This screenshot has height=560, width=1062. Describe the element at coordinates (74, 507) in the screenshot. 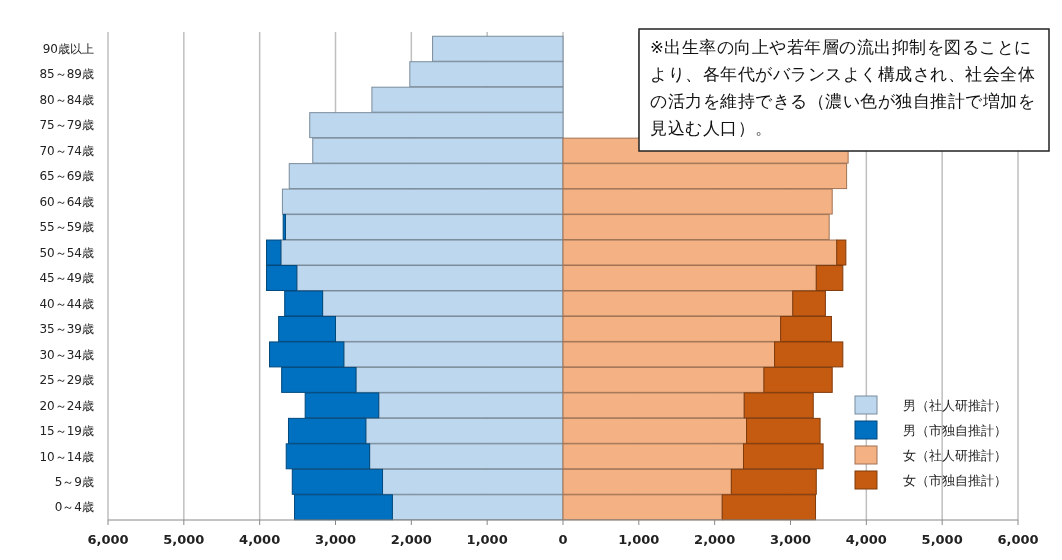

I see `y-tick-label: 0～4歳` at that location.